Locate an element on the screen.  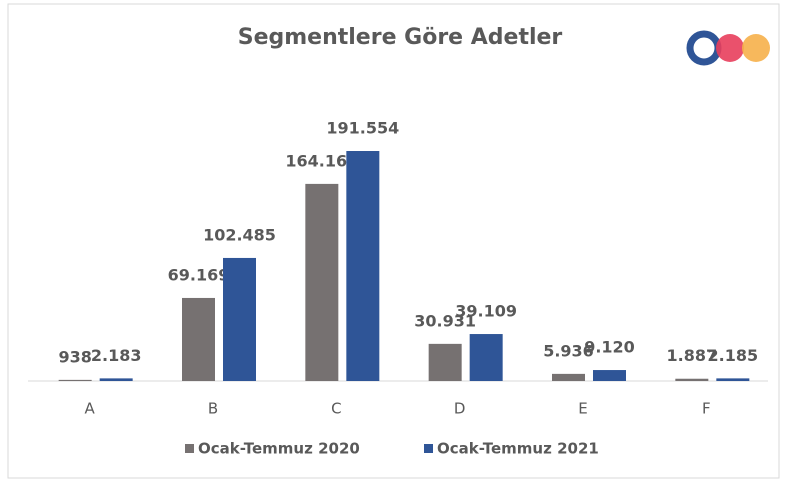
data-label: 5.936 is located at coordinates (568, 350).